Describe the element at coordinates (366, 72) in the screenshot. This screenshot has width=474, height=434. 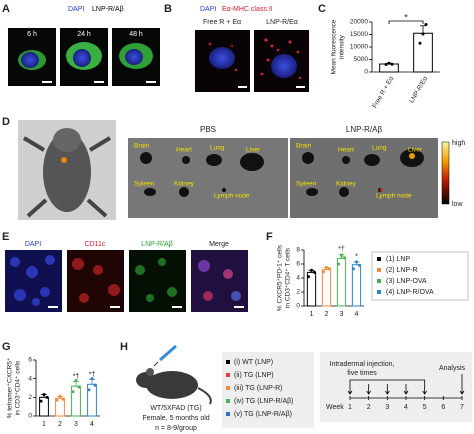
I see `y-tick-label: 0` at that location.